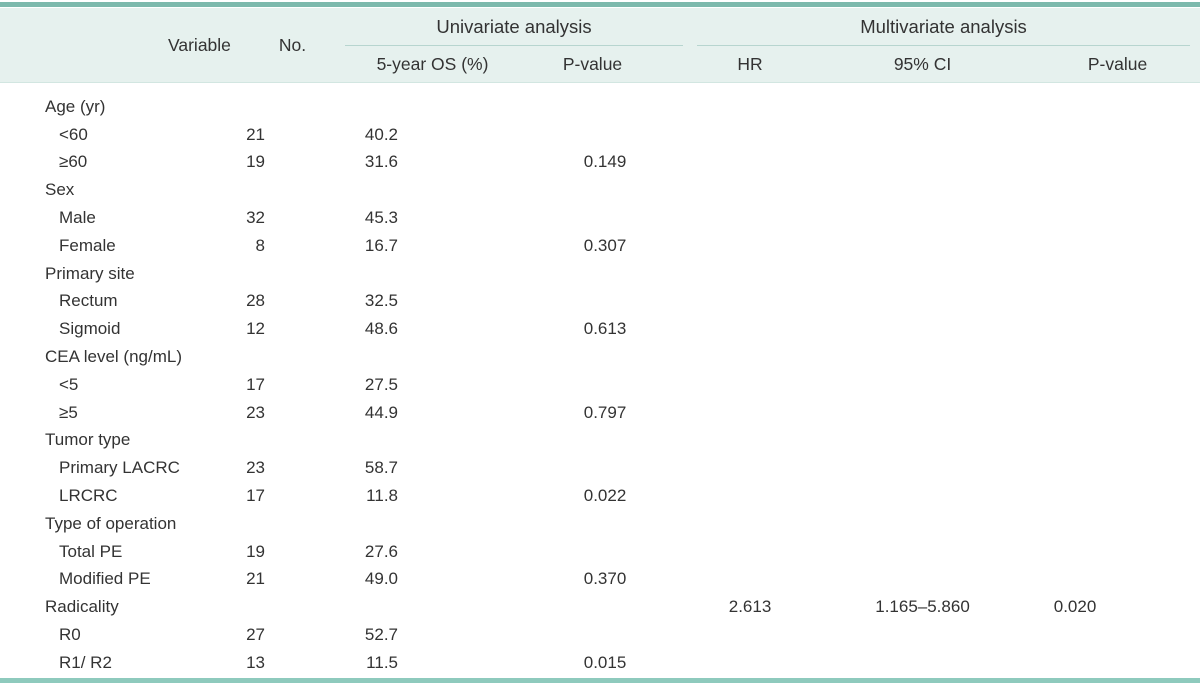 The image size is (1200, 689). What do you see at coordinates (69, 384) in the screenshot?
I see `cell-label: <5` at bounding box center [69, 384].